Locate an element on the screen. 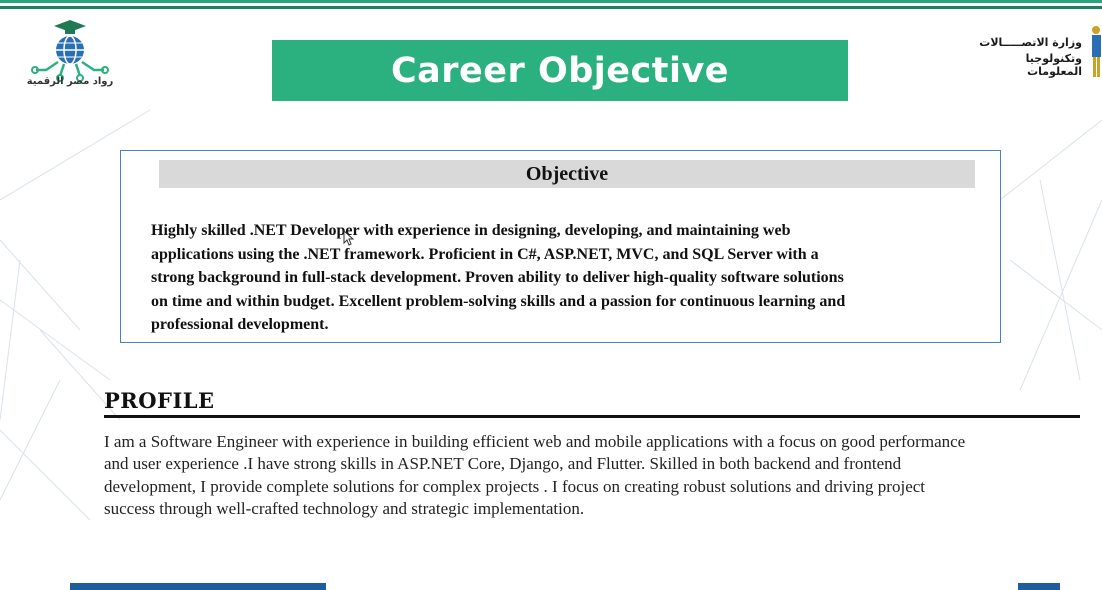 The width and height of the screenshot is (1102, 590). pharaoh-figure-icon is located at coordinates (1096, 51).